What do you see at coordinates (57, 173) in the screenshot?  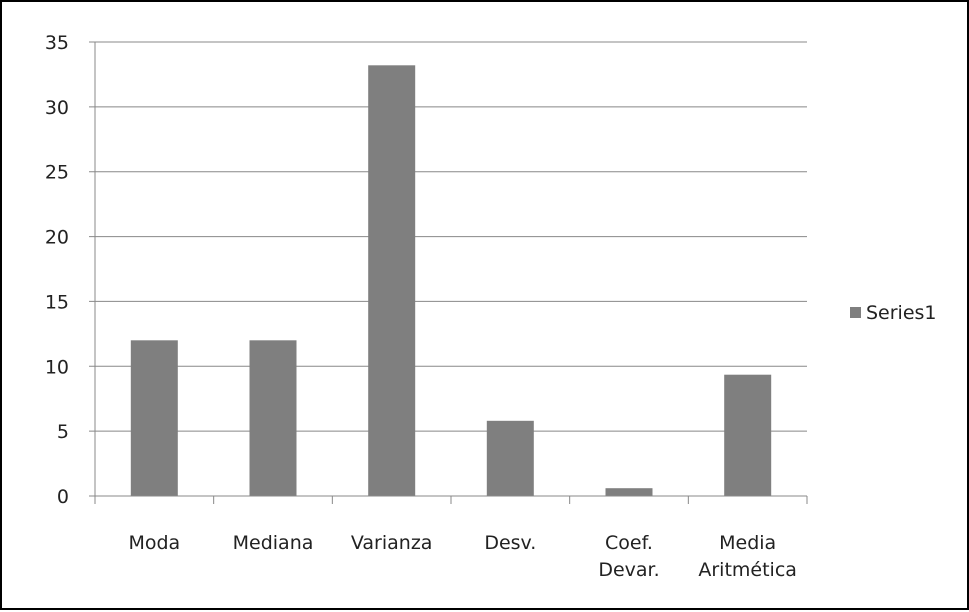 I see `y-tick-label-25: 25` at bounding box center [57, 173].